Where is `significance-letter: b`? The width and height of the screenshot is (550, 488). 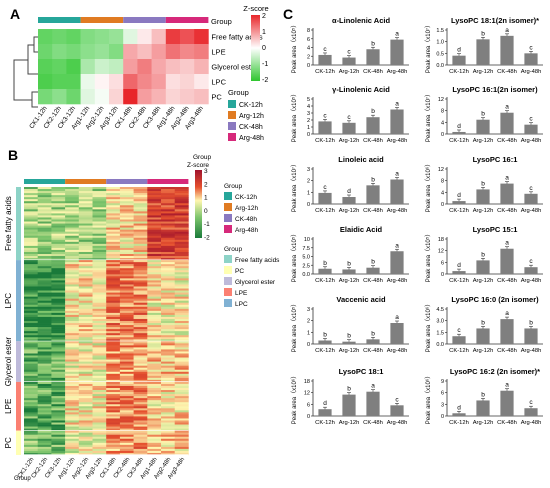
significance-letter: b is located at coordinates (349, 263).